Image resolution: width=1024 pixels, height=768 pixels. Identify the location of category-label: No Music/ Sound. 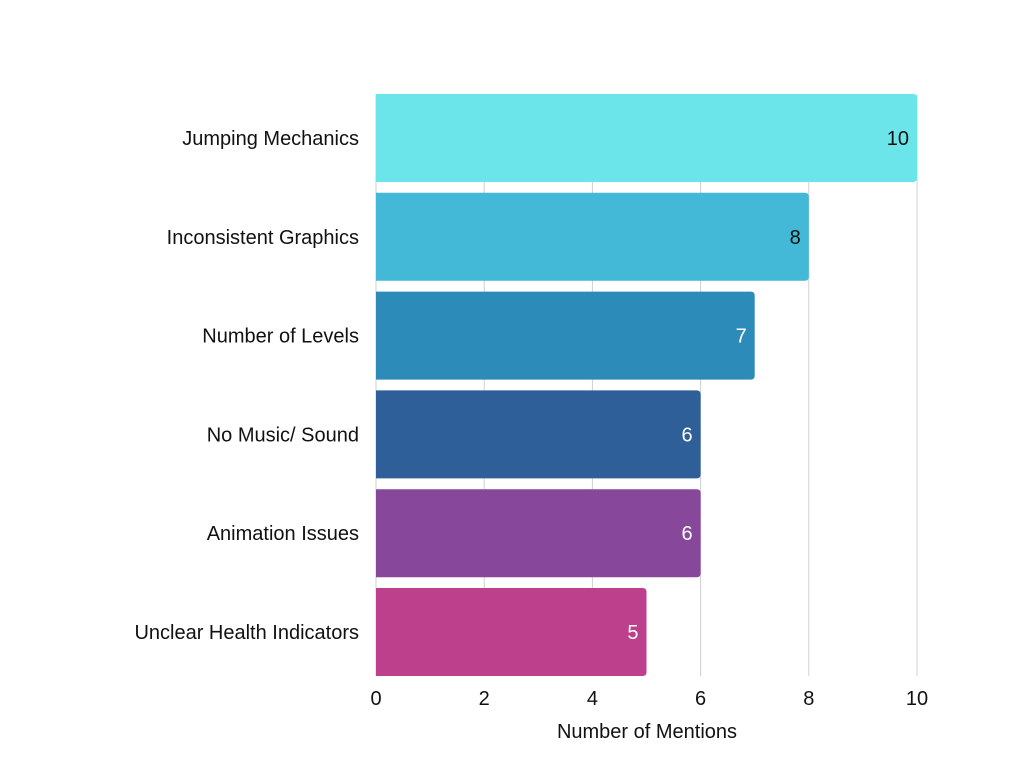
(283, 435).